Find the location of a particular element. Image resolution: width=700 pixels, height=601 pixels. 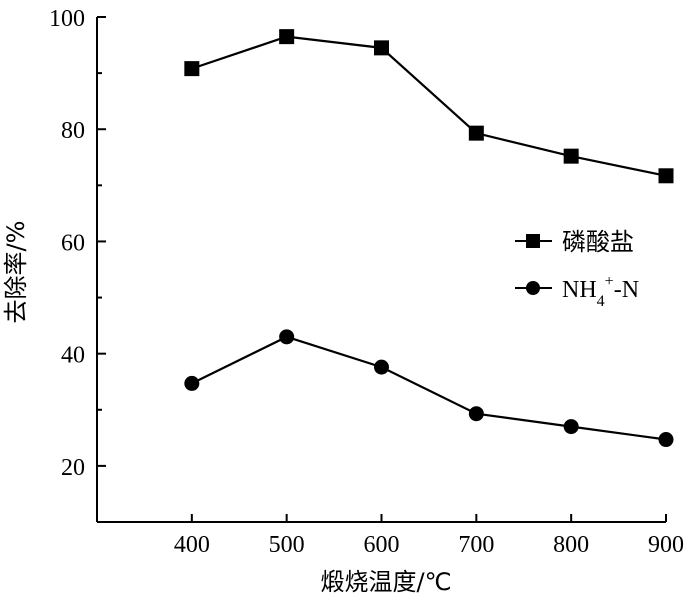

x-tick-label: 700 is located at coordinates (476, 545).